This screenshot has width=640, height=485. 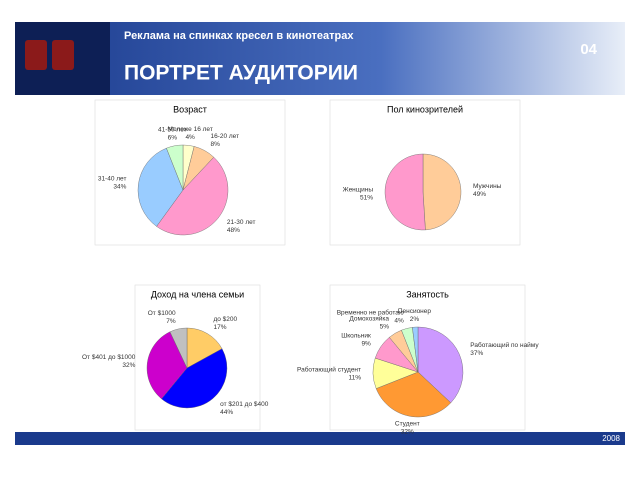 What do you see at coordinates (504, 345) in the screenshot?
I see `slice-label: Работающий по найму` at bounding box center [504, 345].